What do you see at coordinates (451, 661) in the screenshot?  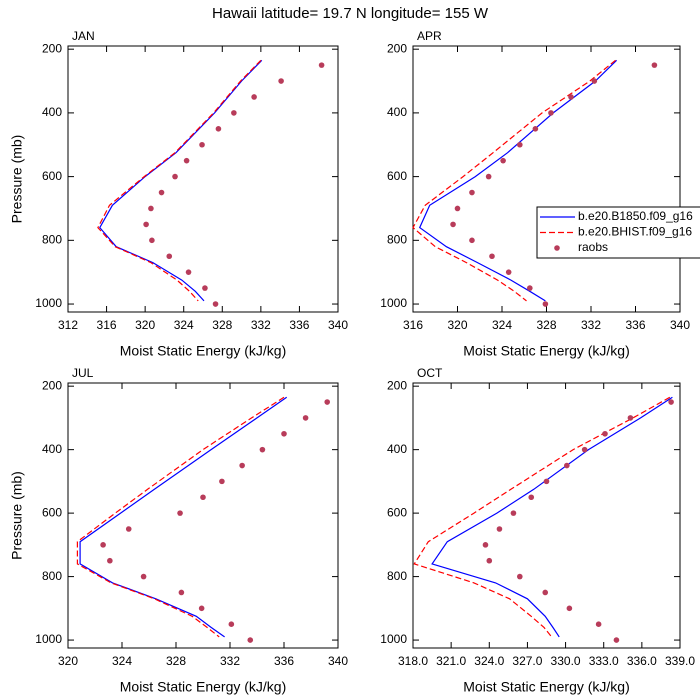 I see `x-tick-label: 321.0` at bounding box center [451, 661].